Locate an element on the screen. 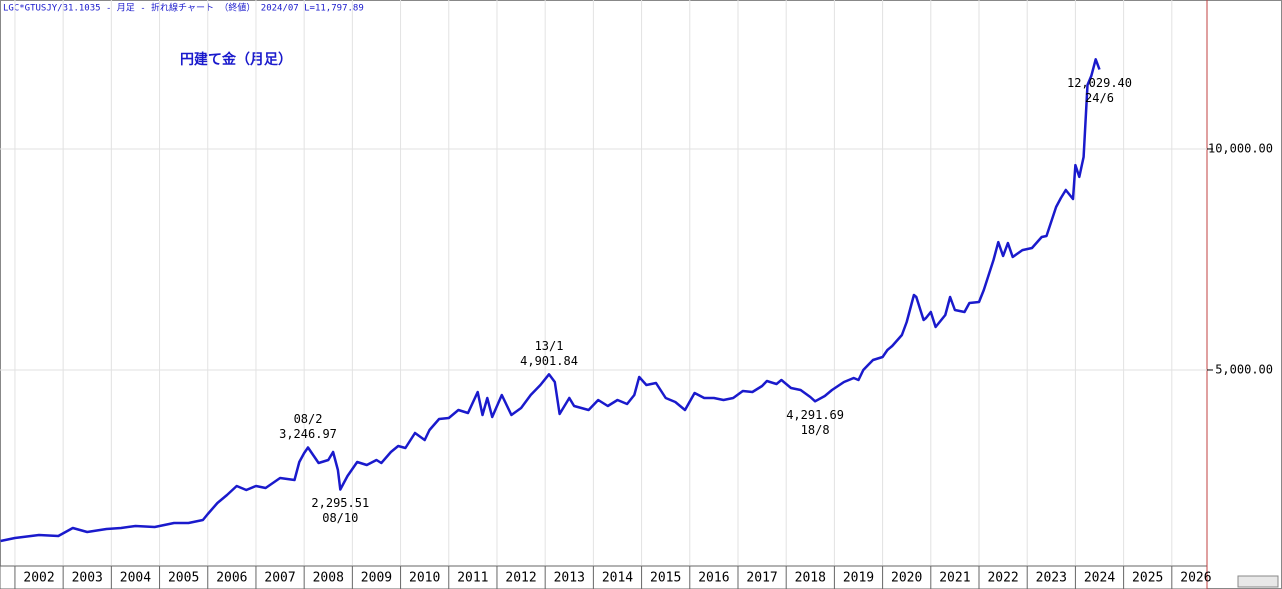 The height and width of the screenshot is (589, 1282). x-tick-label: 2017 is located at coordinates (761, 578).